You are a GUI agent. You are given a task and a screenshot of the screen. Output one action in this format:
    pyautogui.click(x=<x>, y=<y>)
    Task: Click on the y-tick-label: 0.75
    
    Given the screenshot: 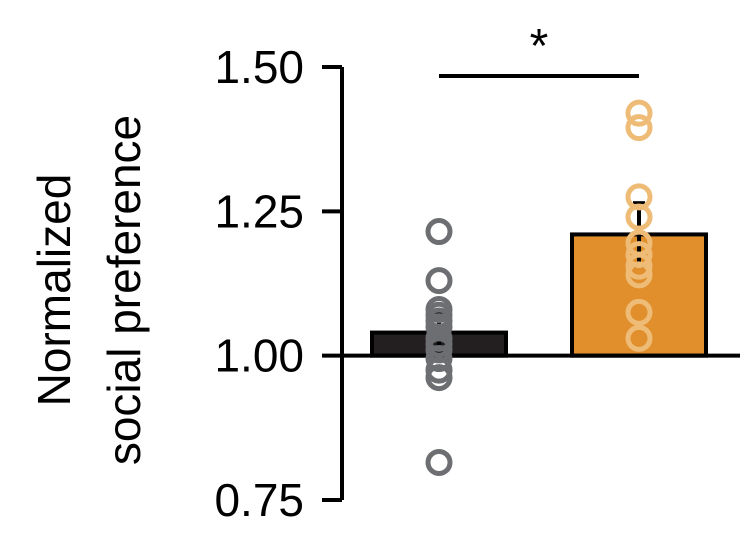 What is the action you would take?
    pyautogui.click(x=259, y=500)
    